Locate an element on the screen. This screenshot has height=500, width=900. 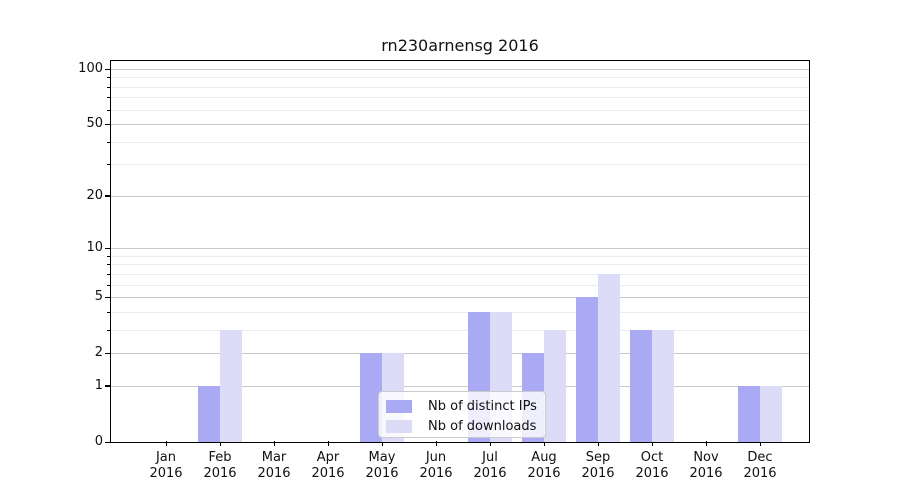
x-tick-label-month: Jun is located at coordinates (436, 457).